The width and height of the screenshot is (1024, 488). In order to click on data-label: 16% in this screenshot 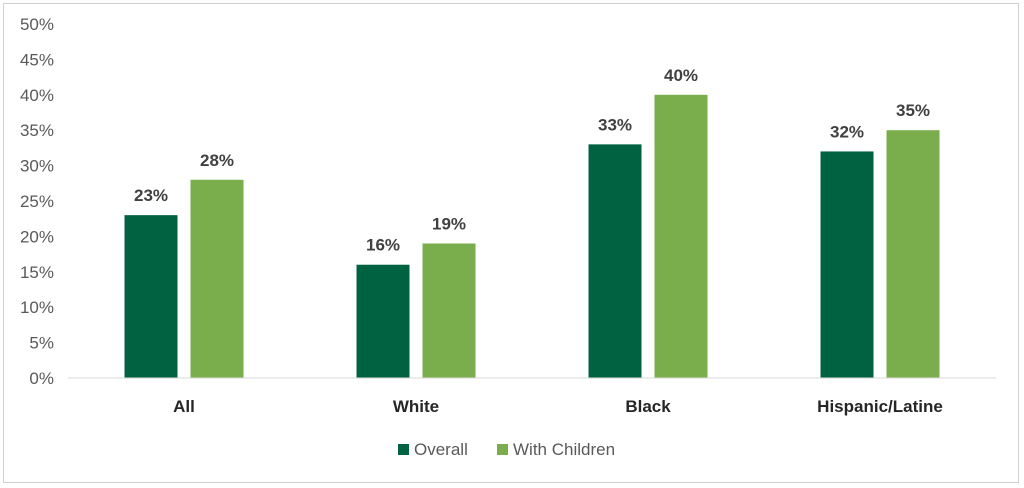, I will do `click(383, 245)`.